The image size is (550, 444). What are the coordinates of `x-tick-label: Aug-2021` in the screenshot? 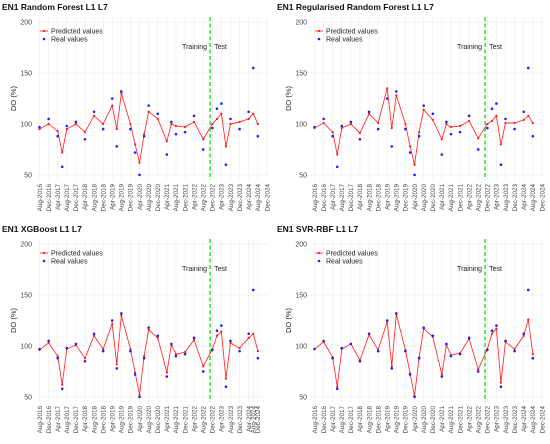 It's located at (176, 420).